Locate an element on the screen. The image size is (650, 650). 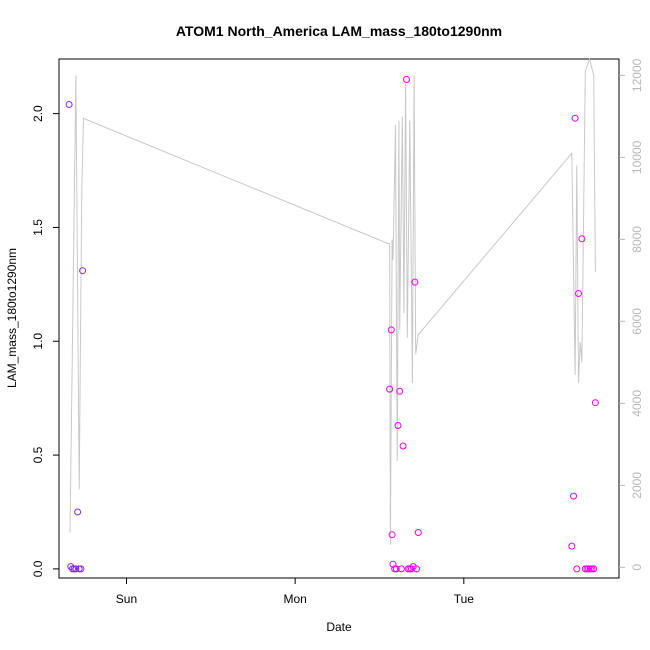
x-tick-label: Sun is located at coordinates (126, 599).